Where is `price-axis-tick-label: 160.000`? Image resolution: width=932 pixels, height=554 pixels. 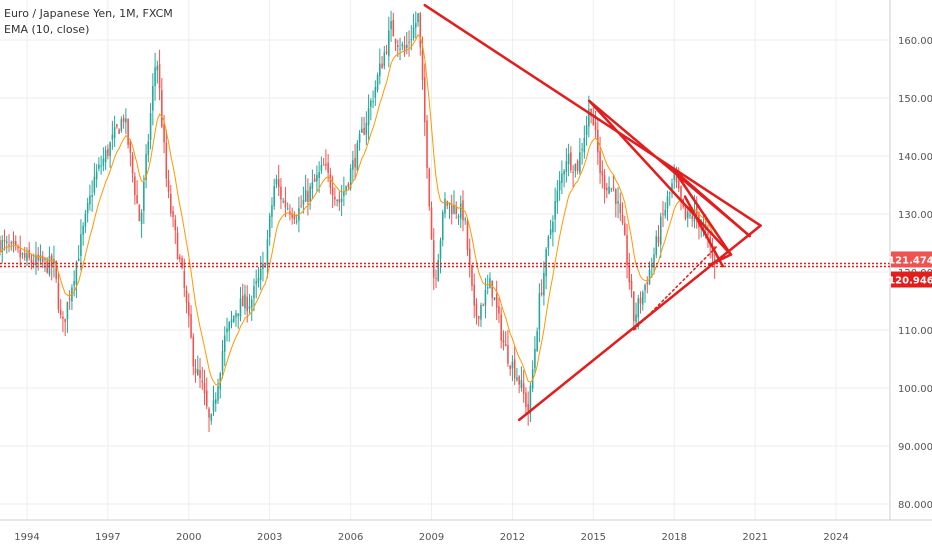 price-axis-tick-label: 160.000 is located at coordinates (915, 41).